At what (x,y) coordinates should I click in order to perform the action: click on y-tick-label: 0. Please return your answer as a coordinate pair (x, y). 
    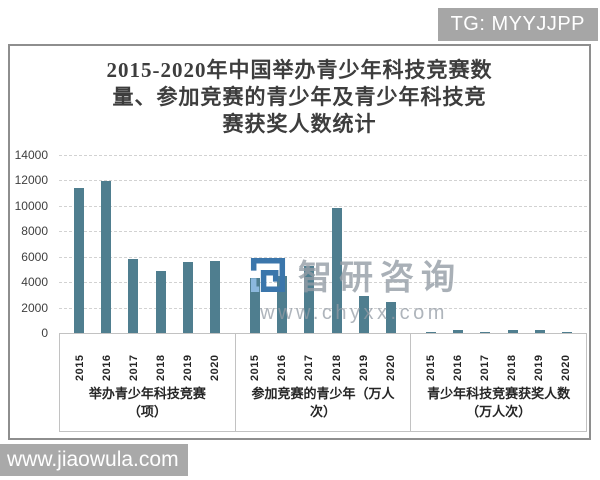
    Looking at the image, I should click on (44, 333).